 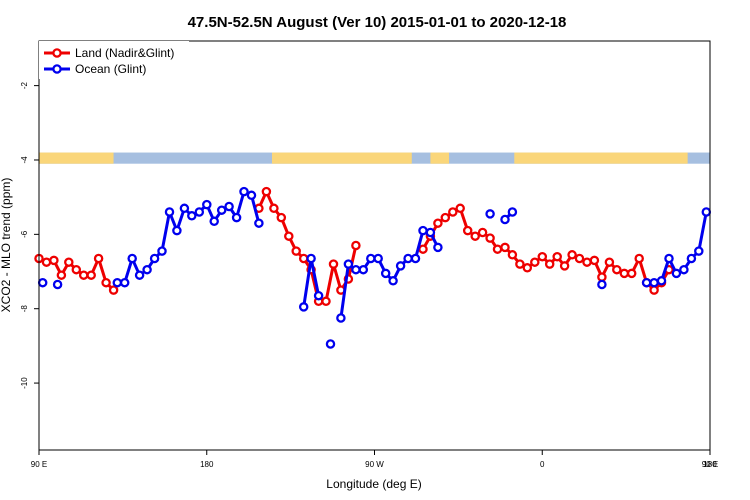 I want to click on x-tick-label-5: 180, so click(x=710, y=464).